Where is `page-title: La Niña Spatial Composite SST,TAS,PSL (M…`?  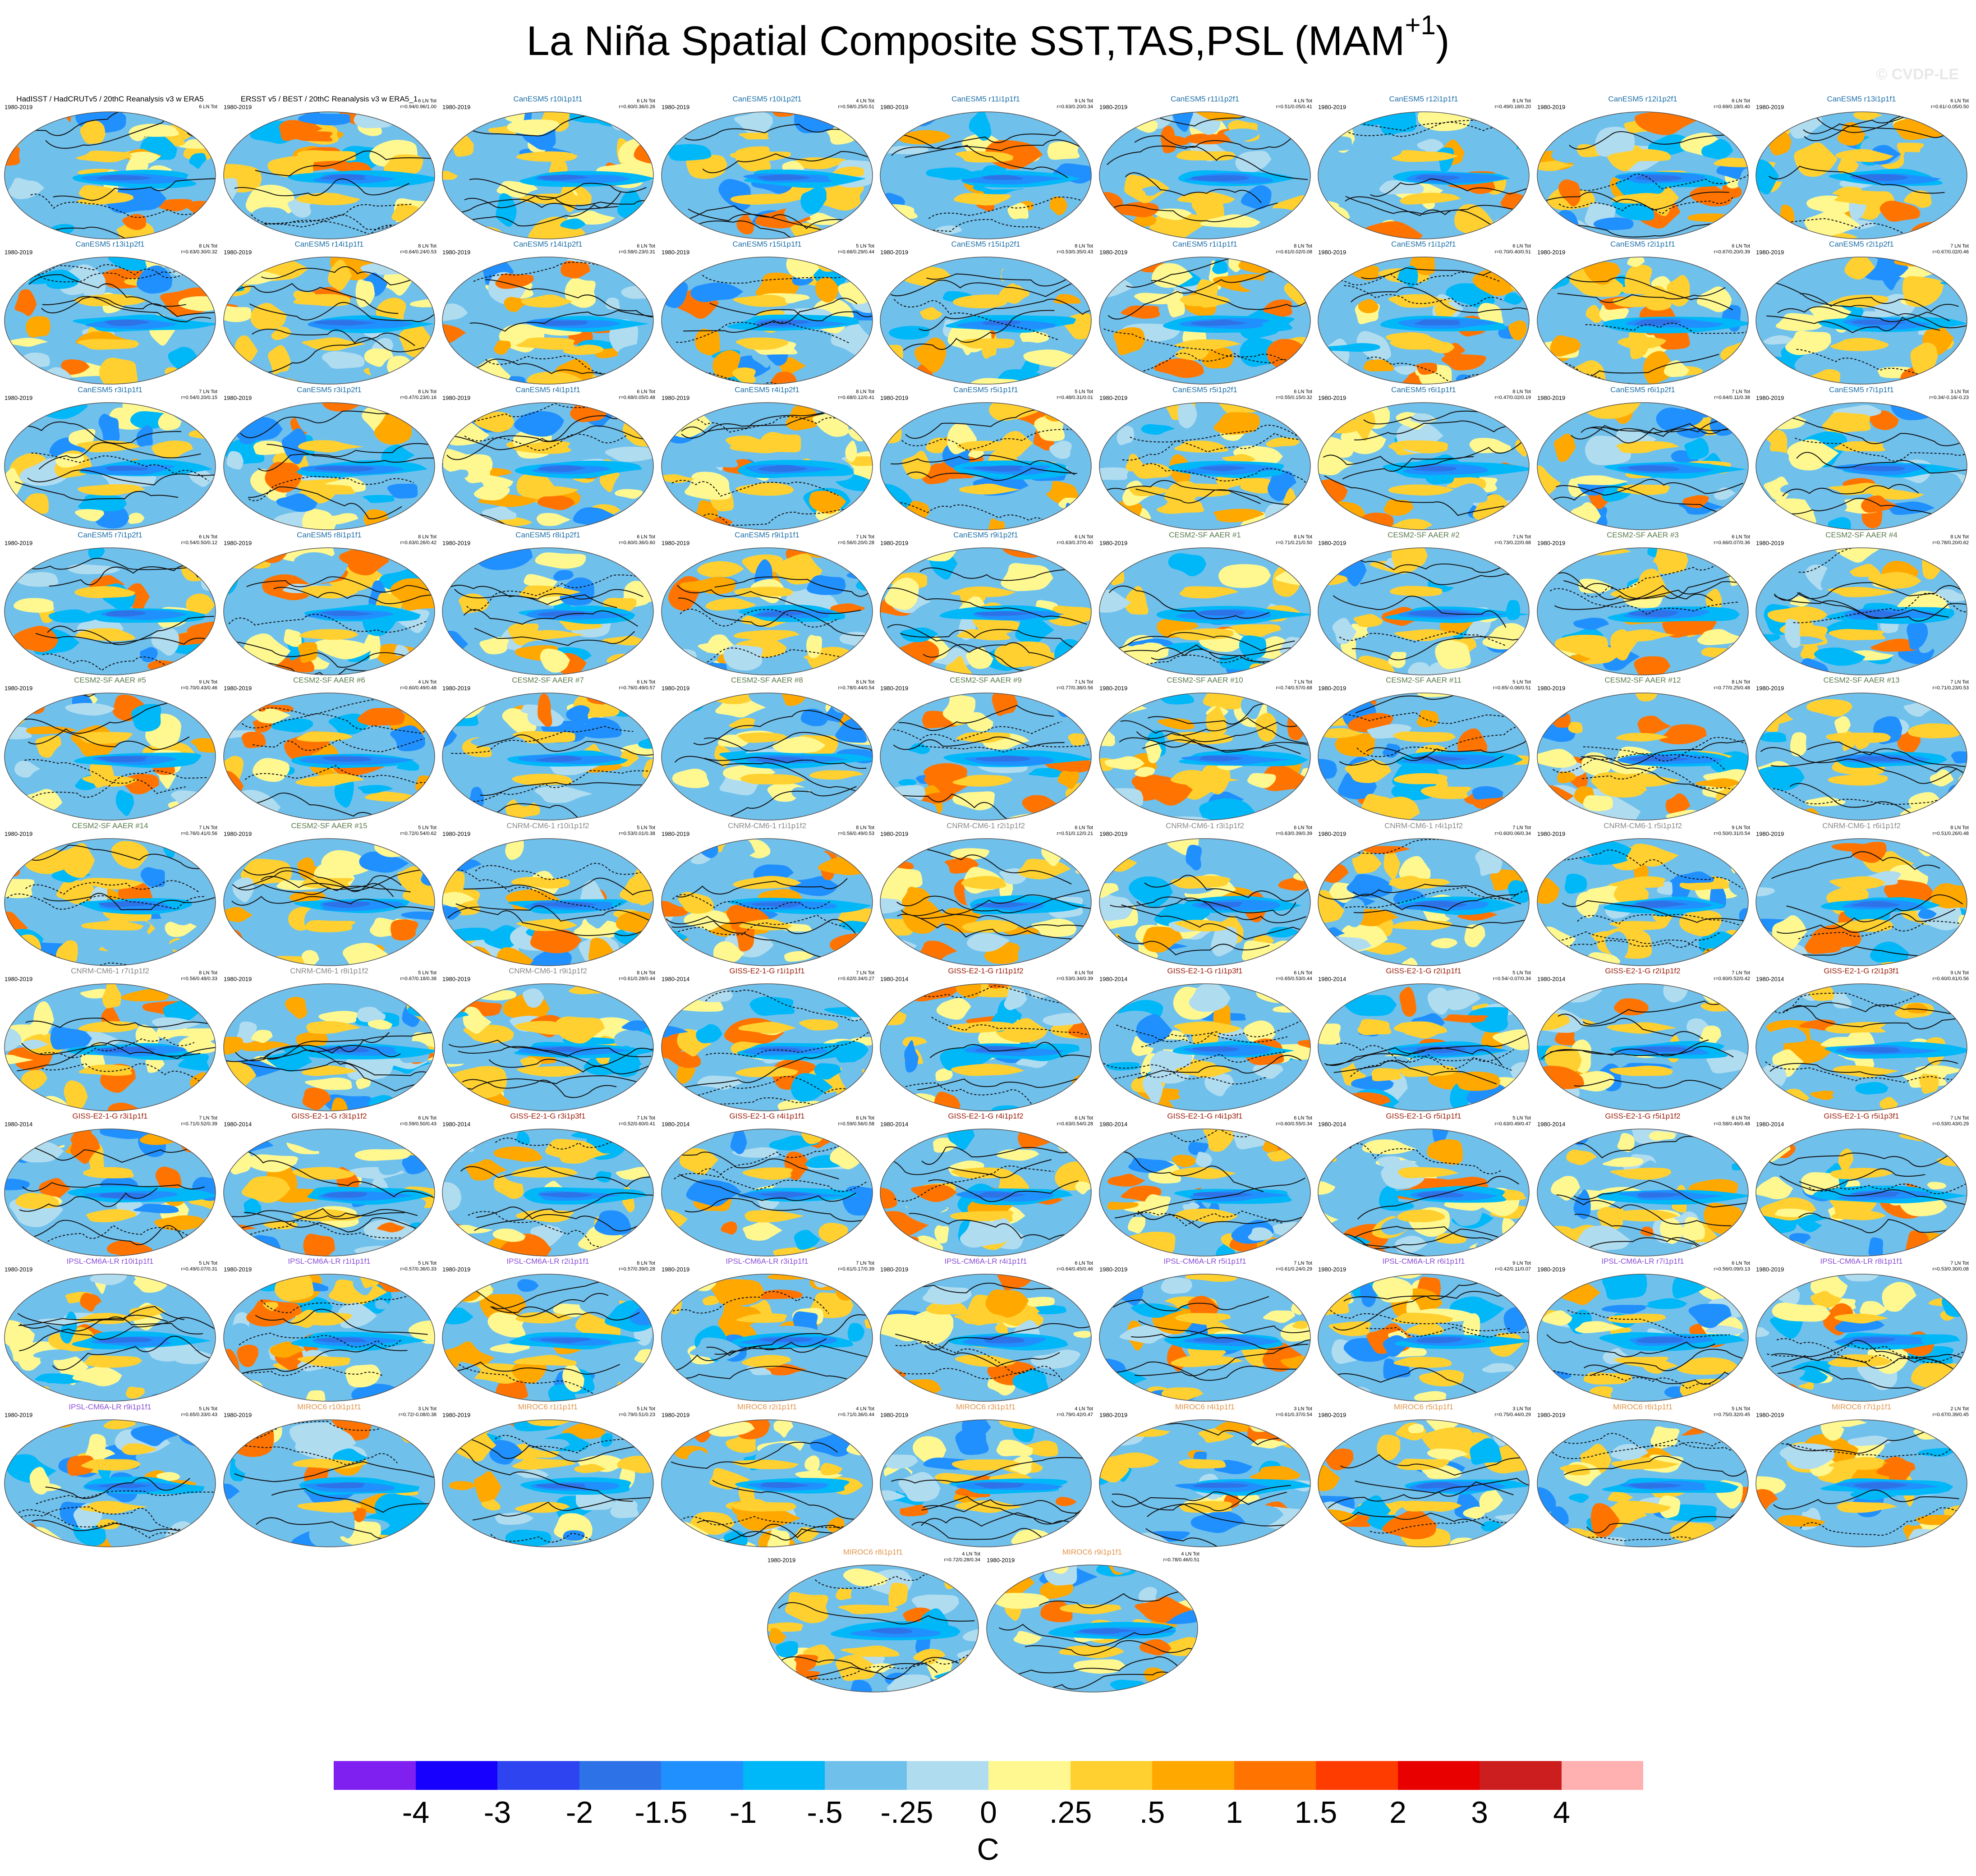 page-title: La Niña Spatial Composite SST,TAS,PSL (M… is located at coordinates (988, 39).